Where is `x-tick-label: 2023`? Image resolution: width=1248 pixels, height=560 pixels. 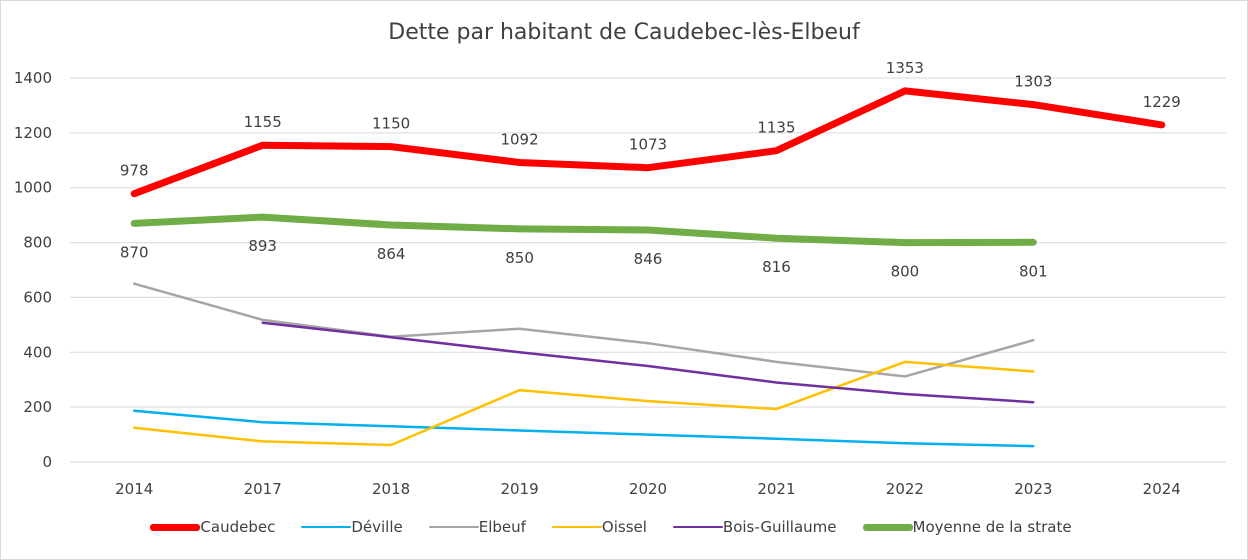
x-tick-label: 2023 is located at coordinates (1033, 489).